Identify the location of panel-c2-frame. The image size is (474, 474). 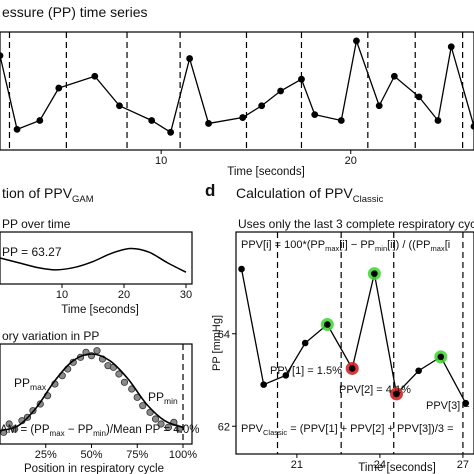
(96, 394).